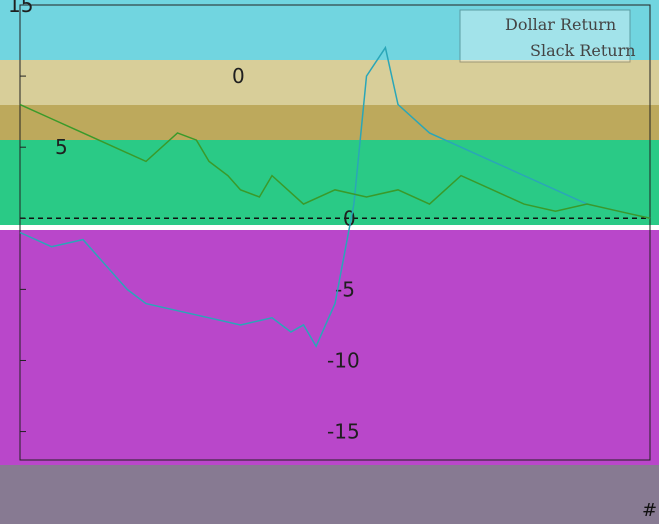 Image resolution: width=659 pixels, height=524 pixels. Describe the element at coordinates (329, 30) in the screenshot. I see `band-cyan` at that location.